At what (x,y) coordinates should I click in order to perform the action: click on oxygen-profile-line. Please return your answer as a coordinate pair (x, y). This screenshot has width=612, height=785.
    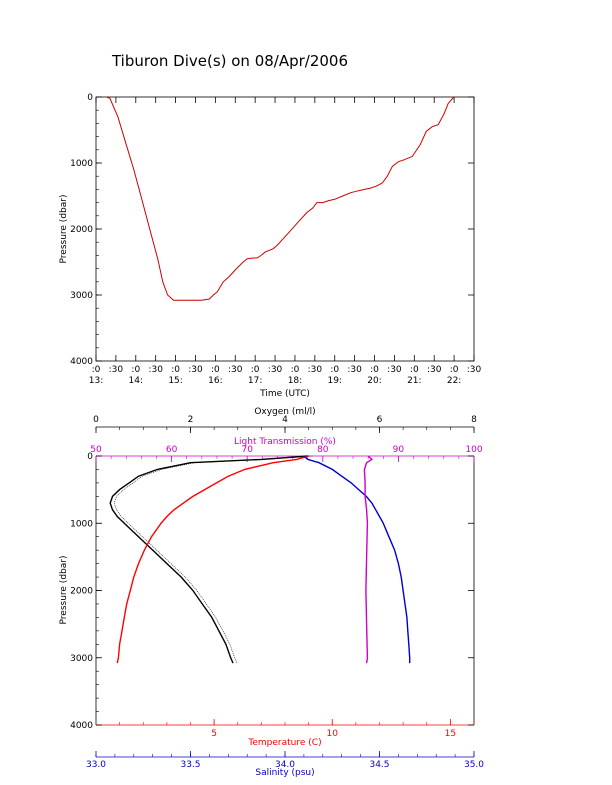
    Looking at the image, I should click on (209, 559).